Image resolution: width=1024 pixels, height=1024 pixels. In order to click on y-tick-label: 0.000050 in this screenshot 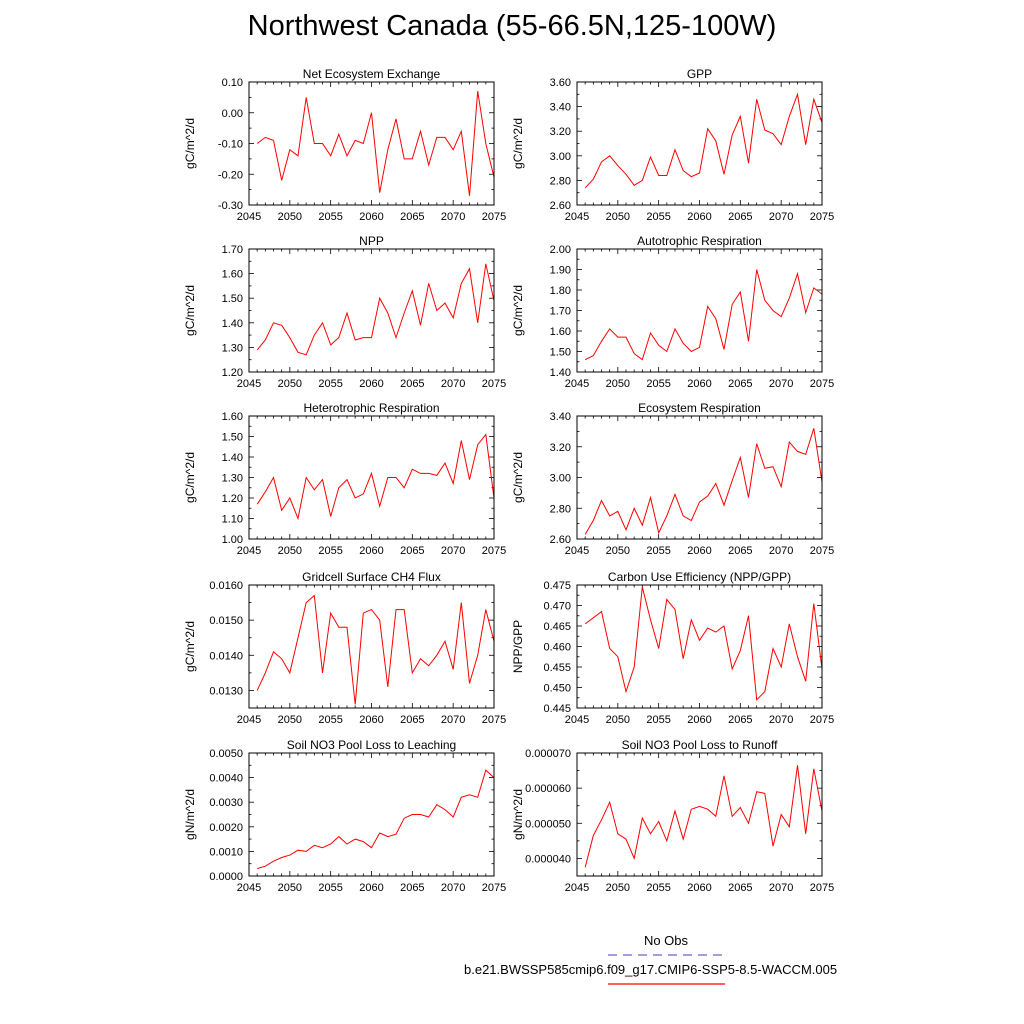, I will do `click(548, 824)`.